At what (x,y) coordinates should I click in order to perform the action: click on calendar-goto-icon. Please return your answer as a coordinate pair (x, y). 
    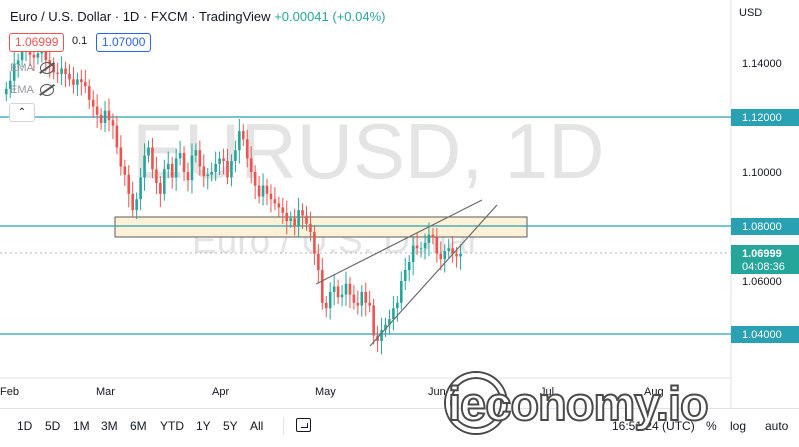
    Looking at the image, I should click on (303, 425).